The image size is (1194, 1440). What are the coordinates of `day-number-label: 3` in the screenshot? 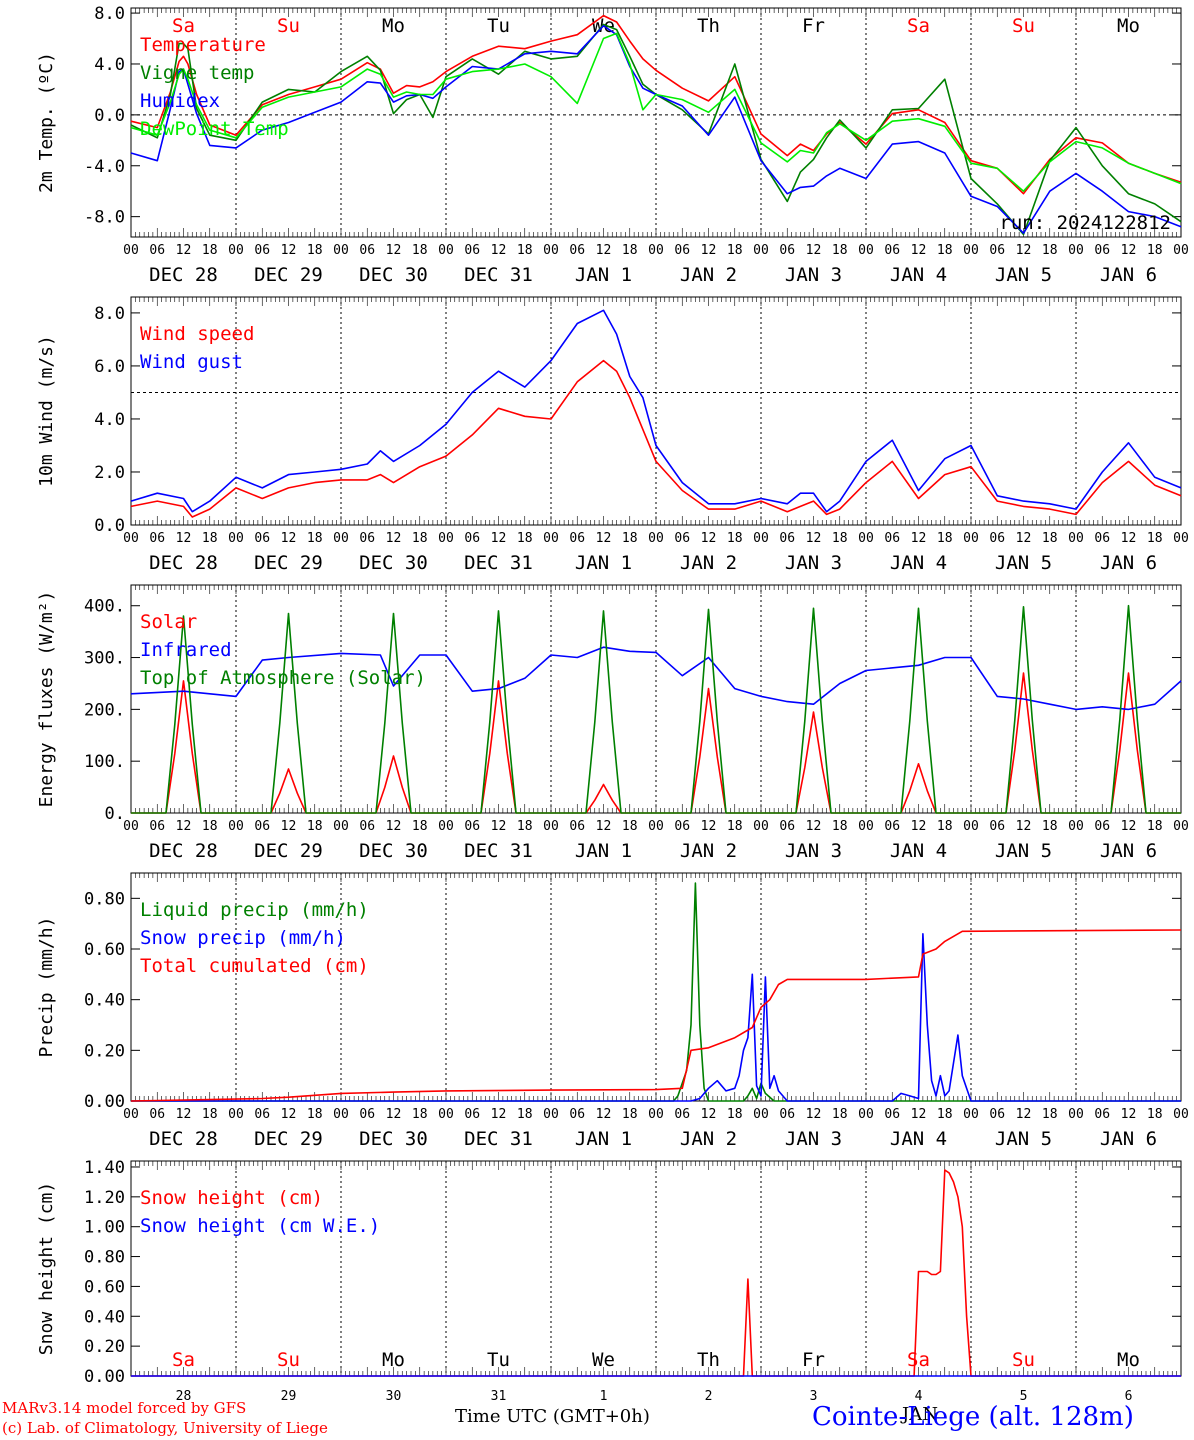 It's located at (814, 1396).